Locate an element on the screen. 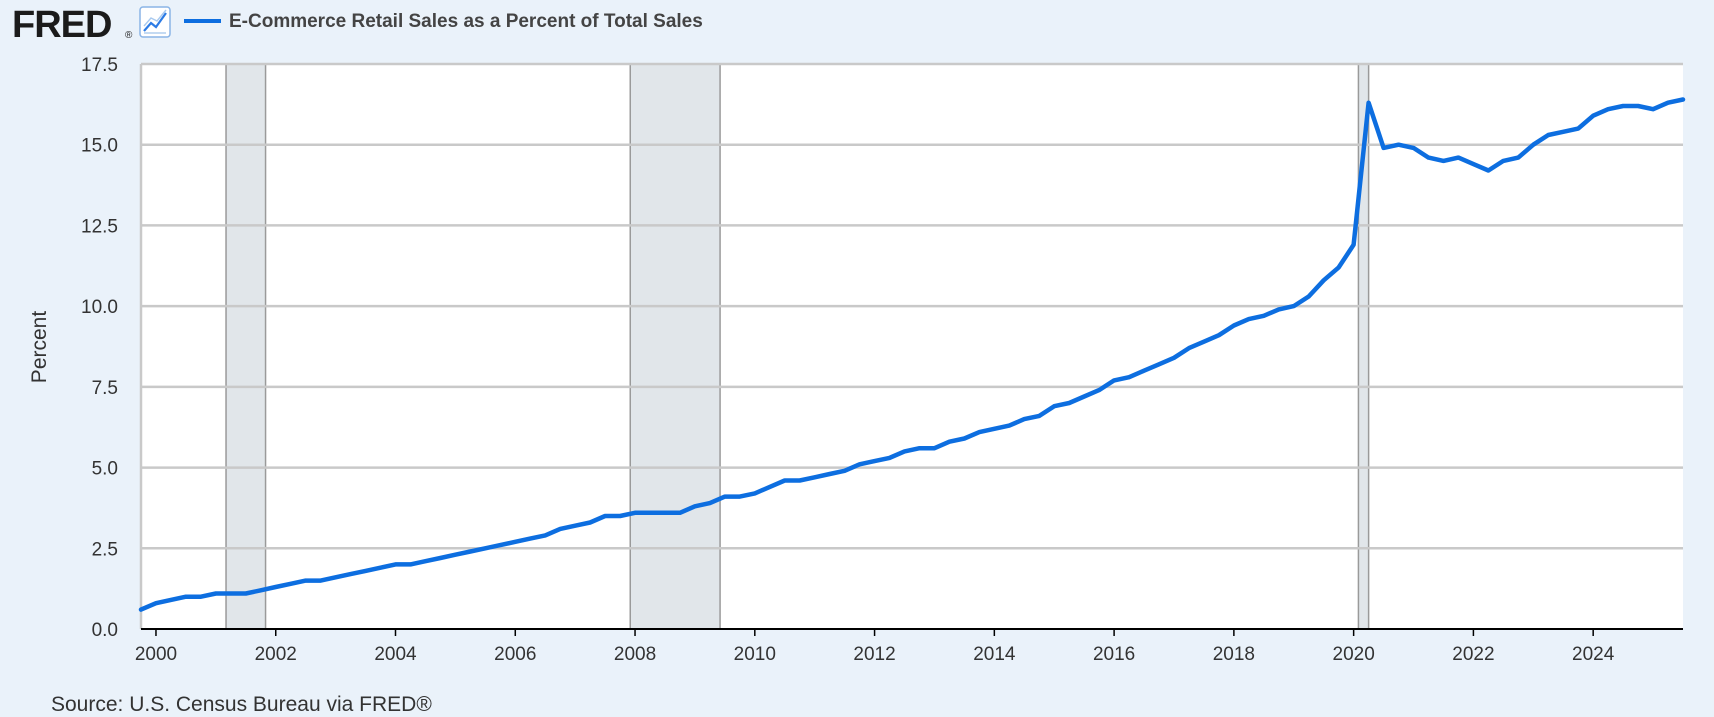 The image size is (1714, 717). fred-logo: FRED ® is located at coordinates (72, 25).